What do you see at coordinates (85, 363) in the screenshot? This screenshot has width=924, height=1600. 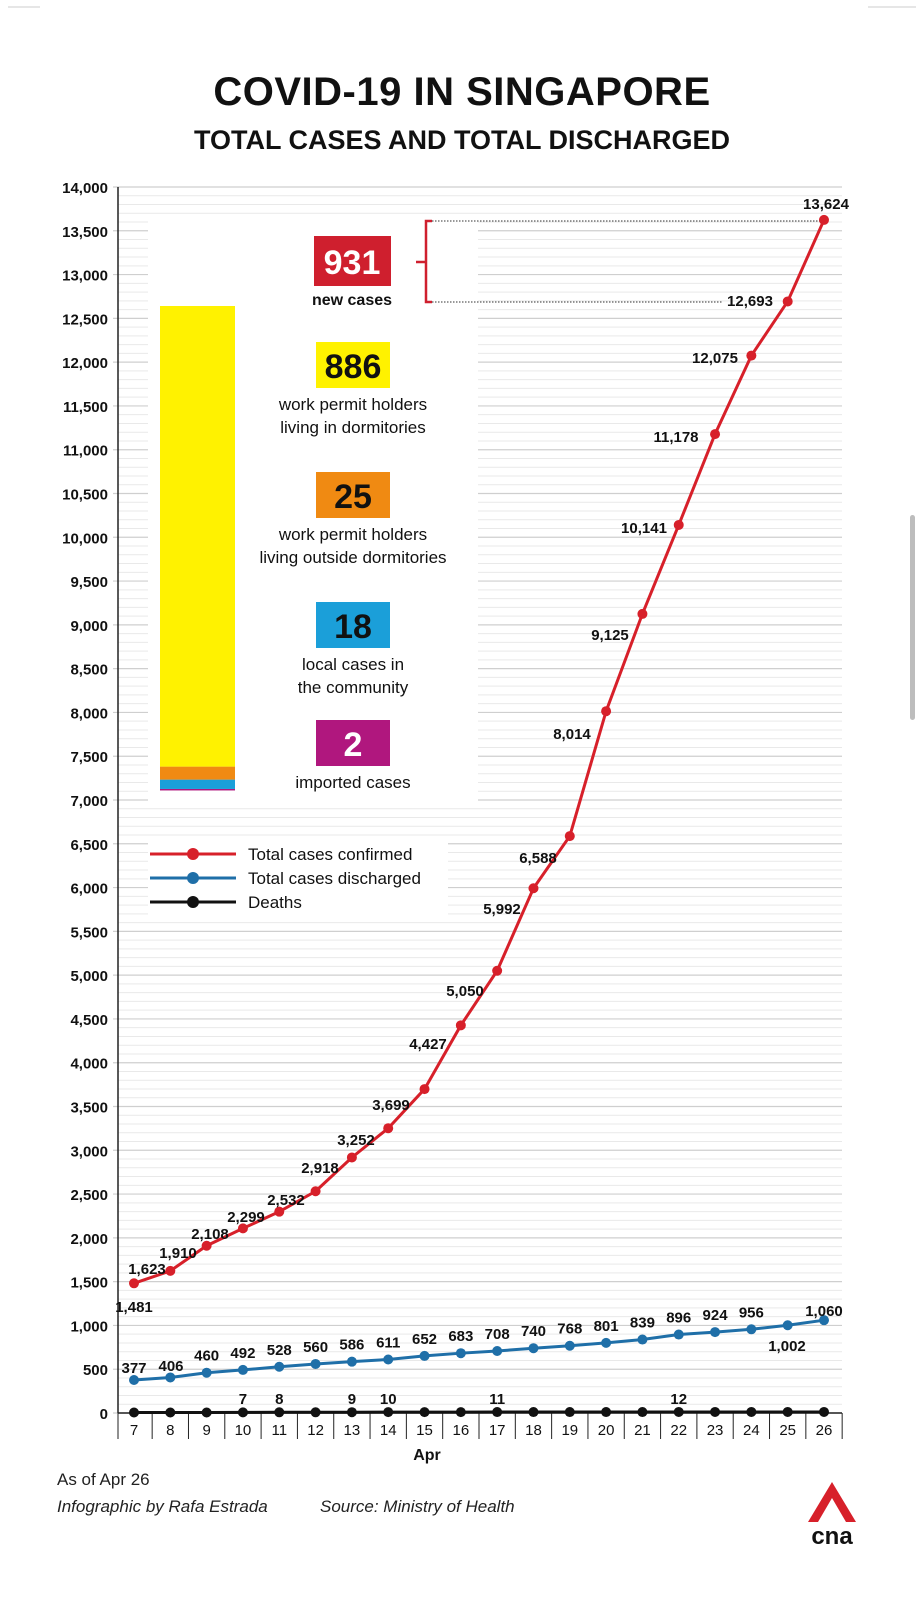 I see `y-tick-label: 12,000` at bounding box center [85, 363].